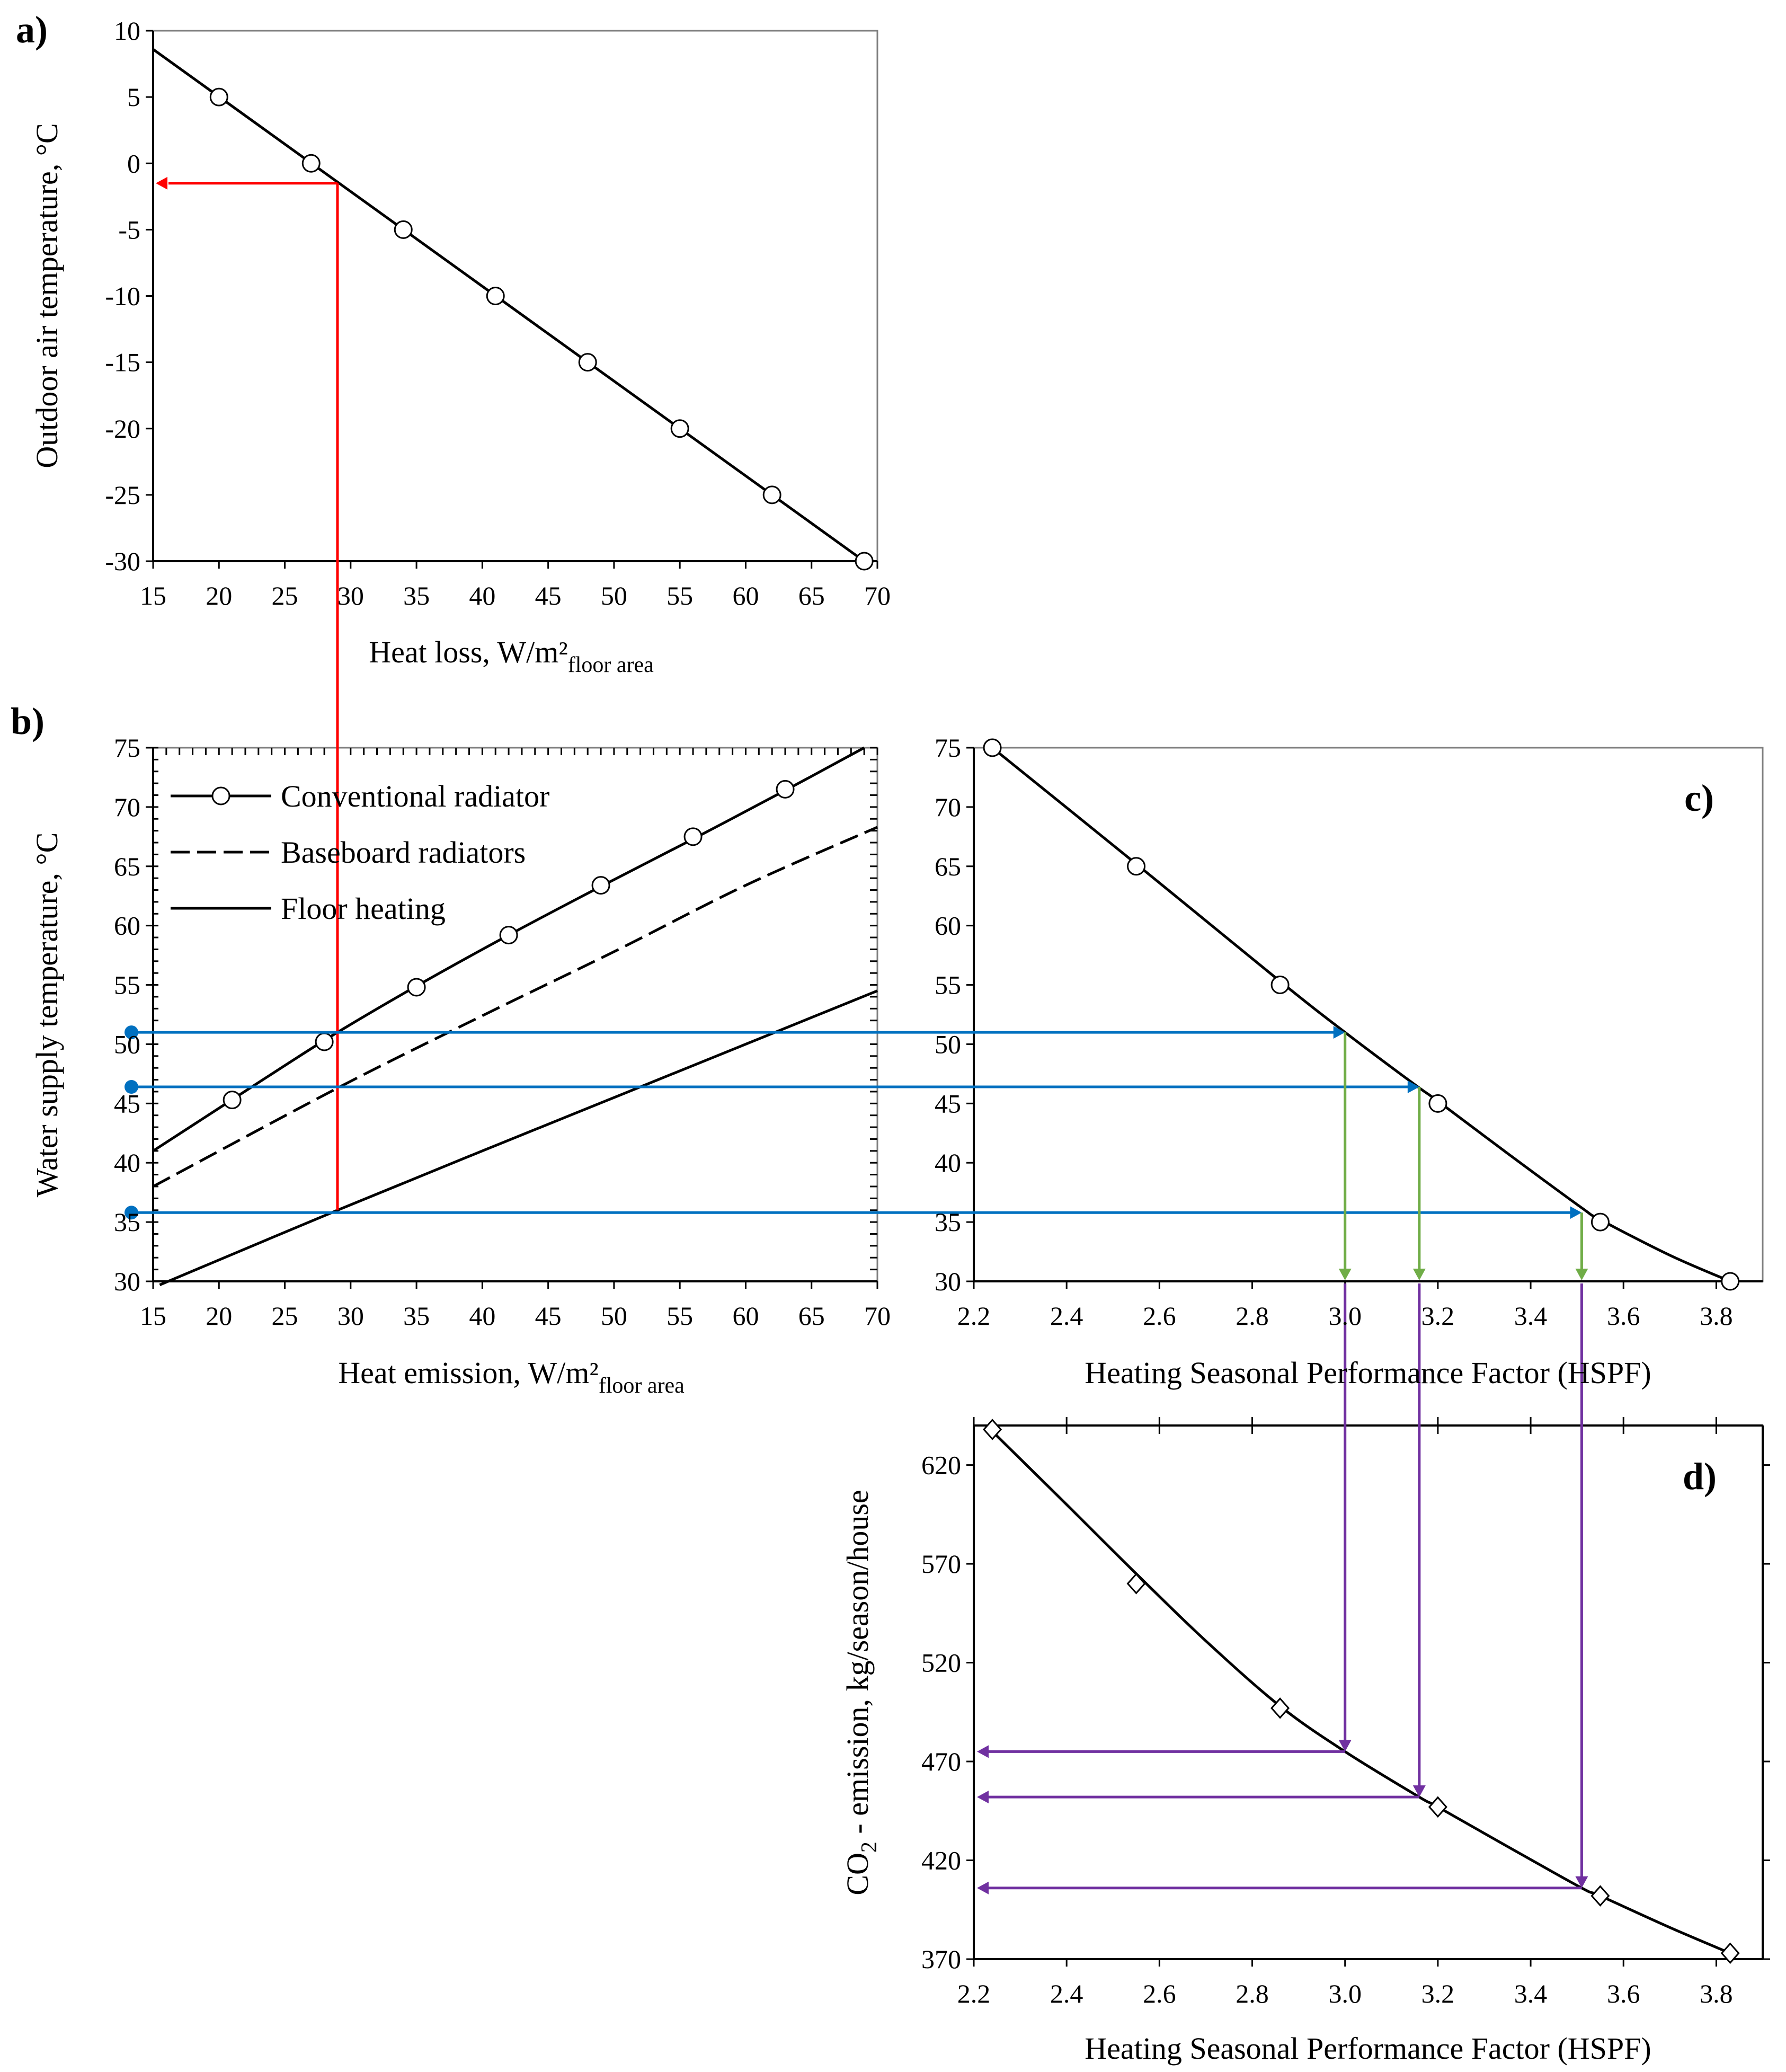  What do you see at coordinates (877, 1316) in the screenshot?
I see `x-tick-label-b: 70` at bounding box center [877, 1316].